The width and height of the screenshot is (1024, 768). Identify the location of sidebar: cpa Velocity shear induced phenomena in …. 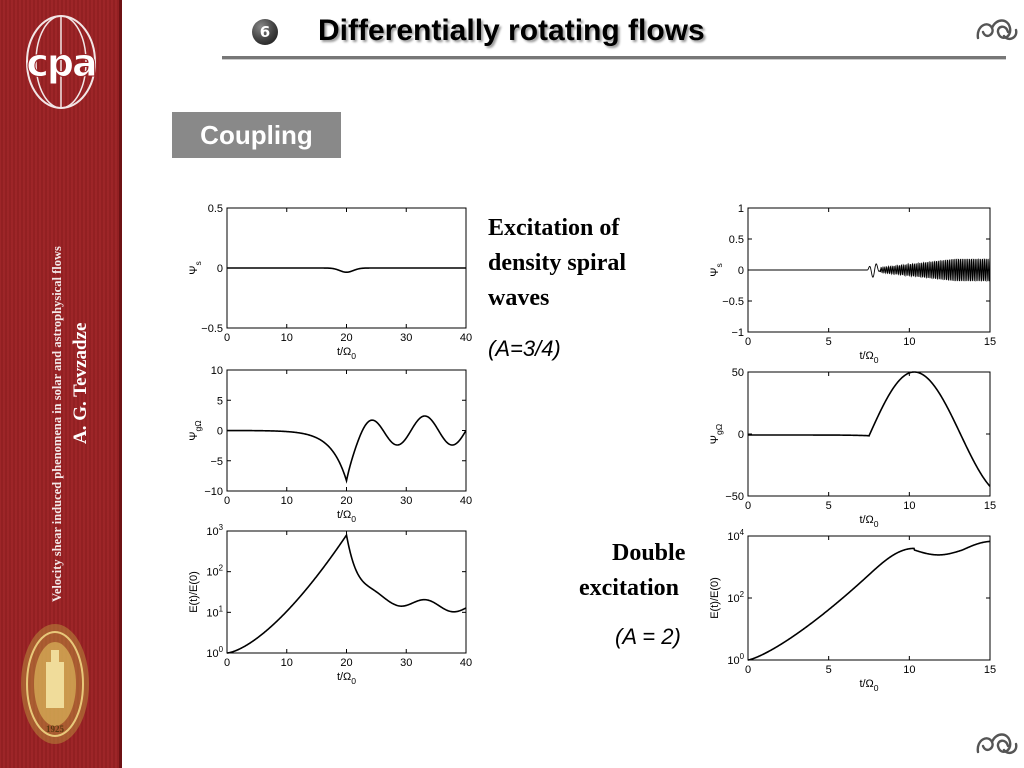
(61, 384).